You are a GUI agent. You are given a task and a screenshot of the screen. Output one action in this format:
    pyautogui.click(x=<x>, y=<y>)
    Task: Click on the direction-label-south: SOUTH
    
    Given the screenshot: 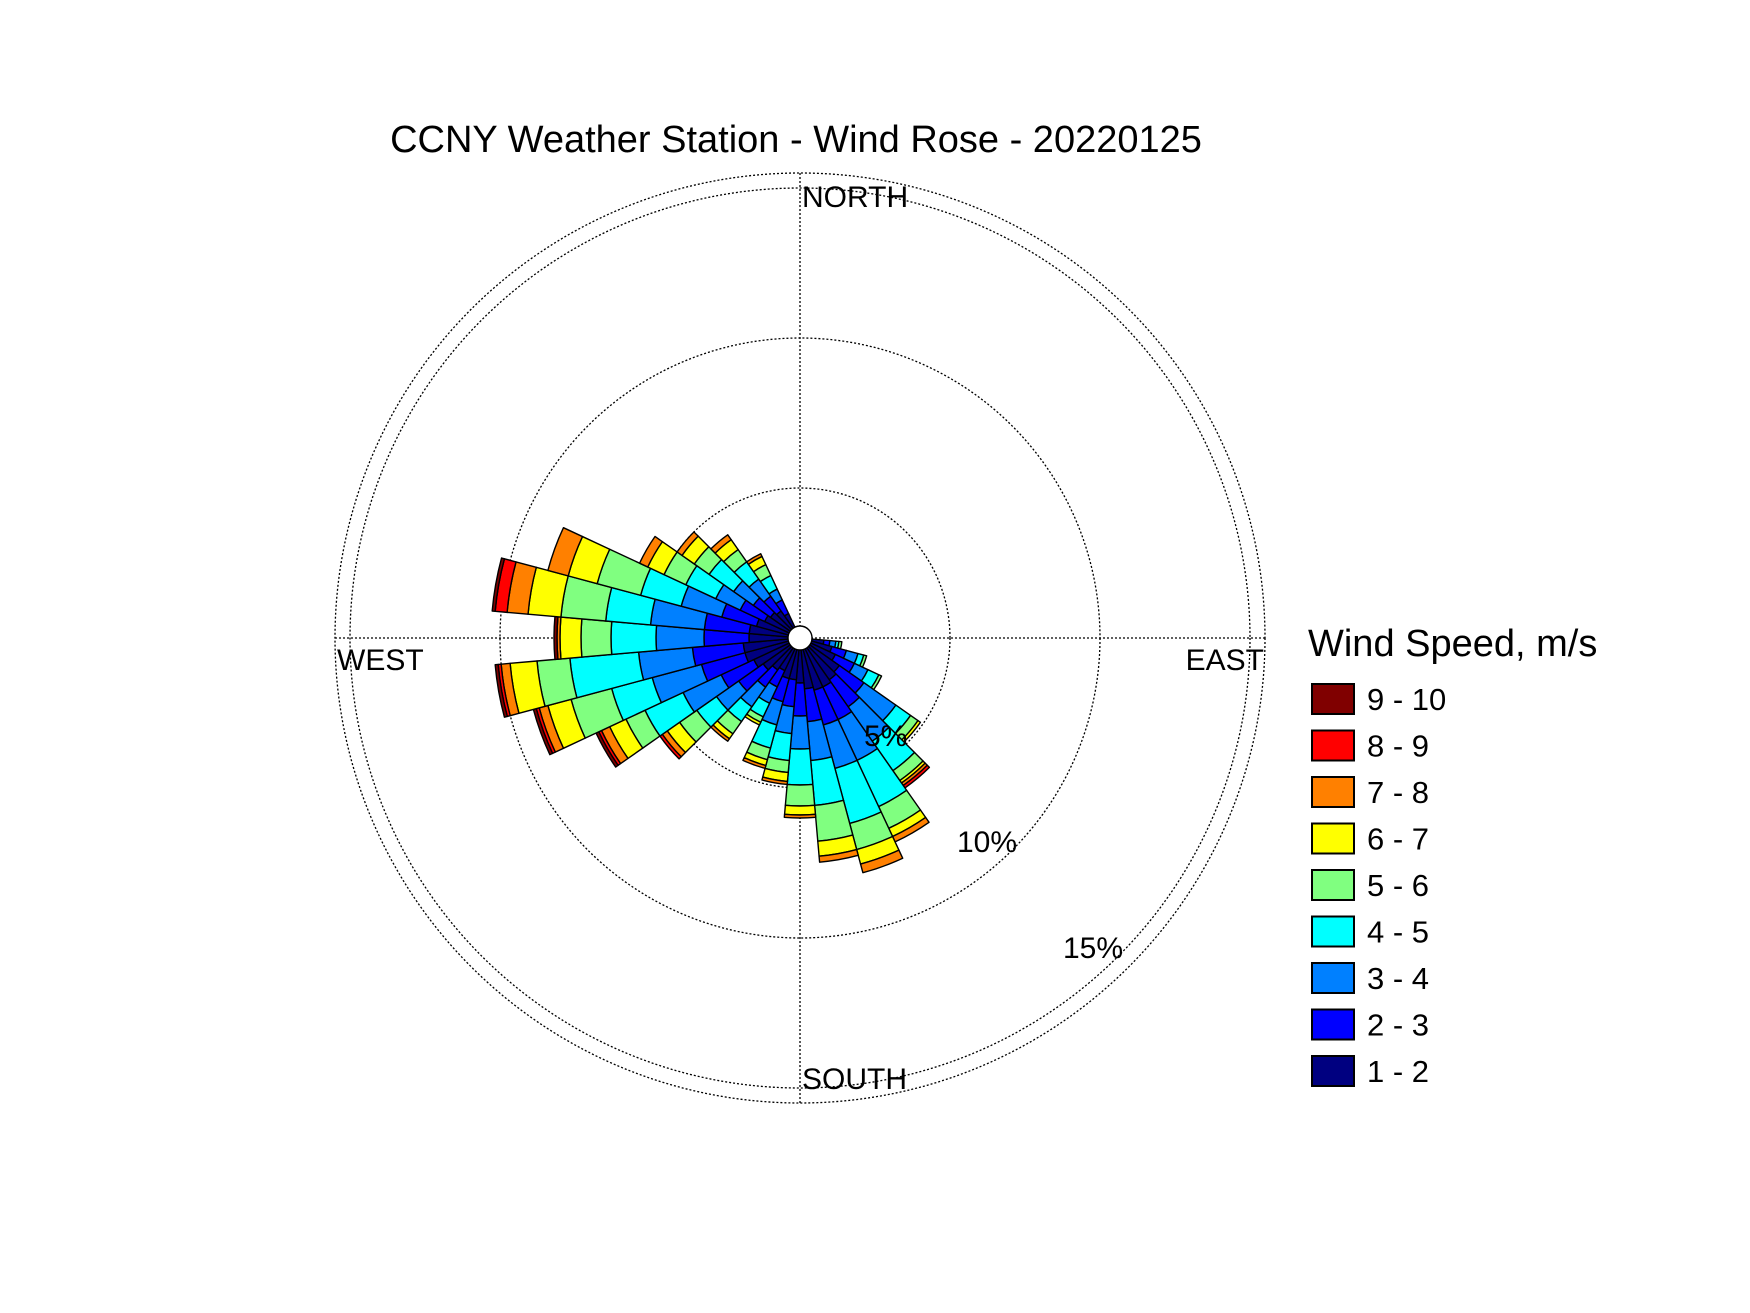 What is the action you would take?
    pyautogui.click(x=854, y=1079)
    